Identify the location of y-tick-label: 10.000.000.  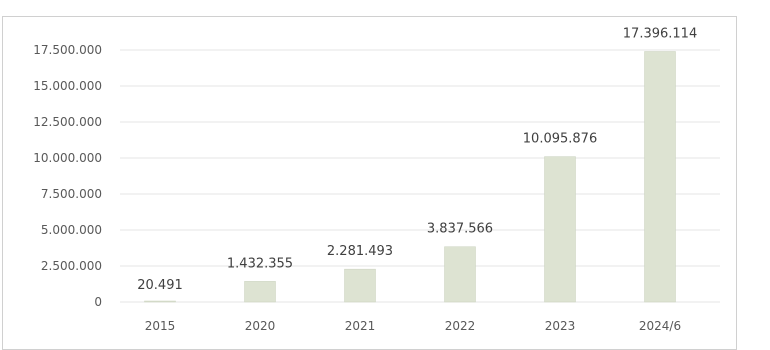
(67, 158).